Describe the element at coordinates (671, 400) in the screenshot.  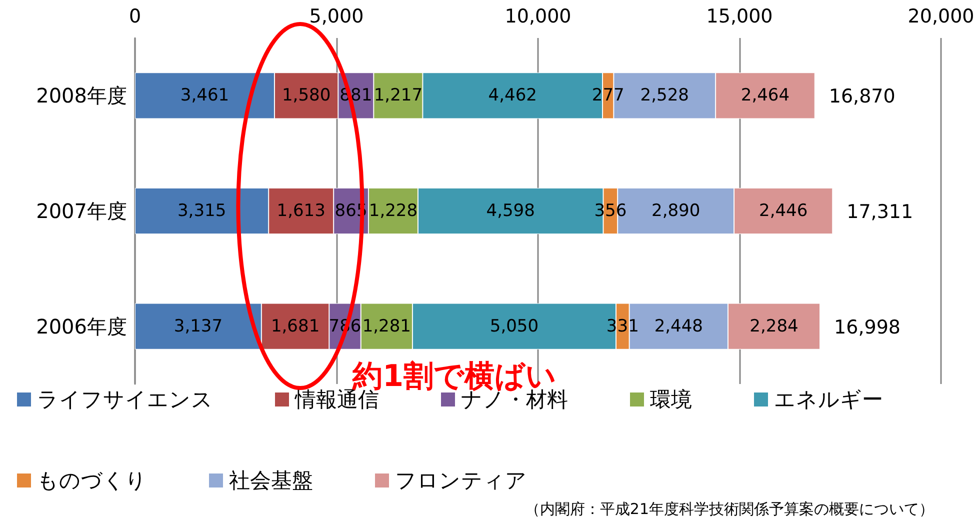
I see `legend-label: 環境` at that location.